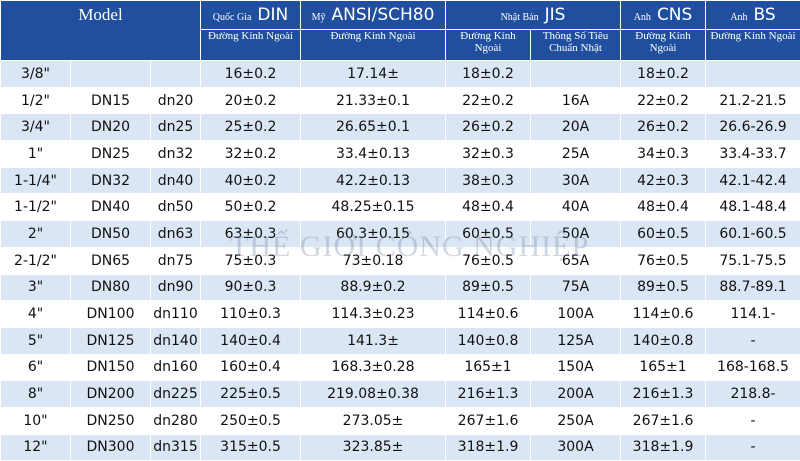  I want to click on table-cell: 21.2-21.5, so click(752, 100).